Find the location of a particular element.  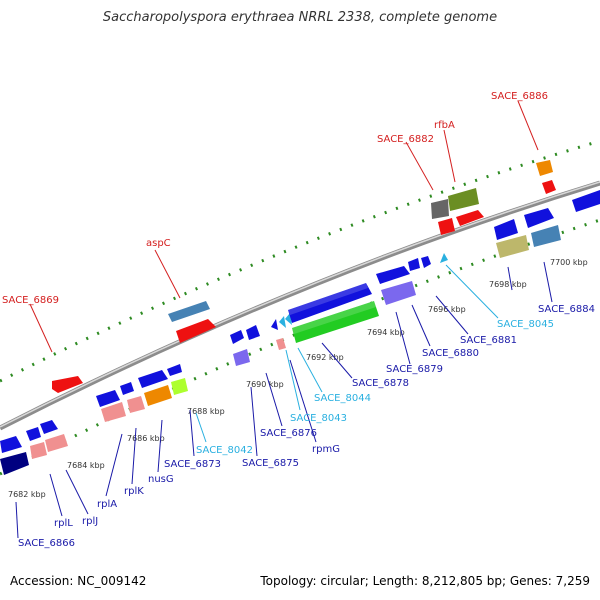

gene-label-aspc: aspC is located at coordinates (158, 243).